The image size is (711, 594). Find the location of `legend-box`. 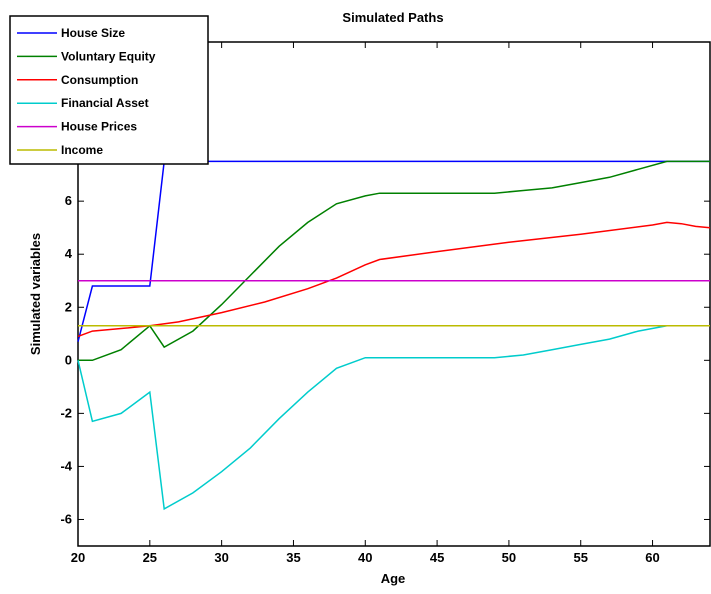

legend-box is located at coordinates (109, 90).